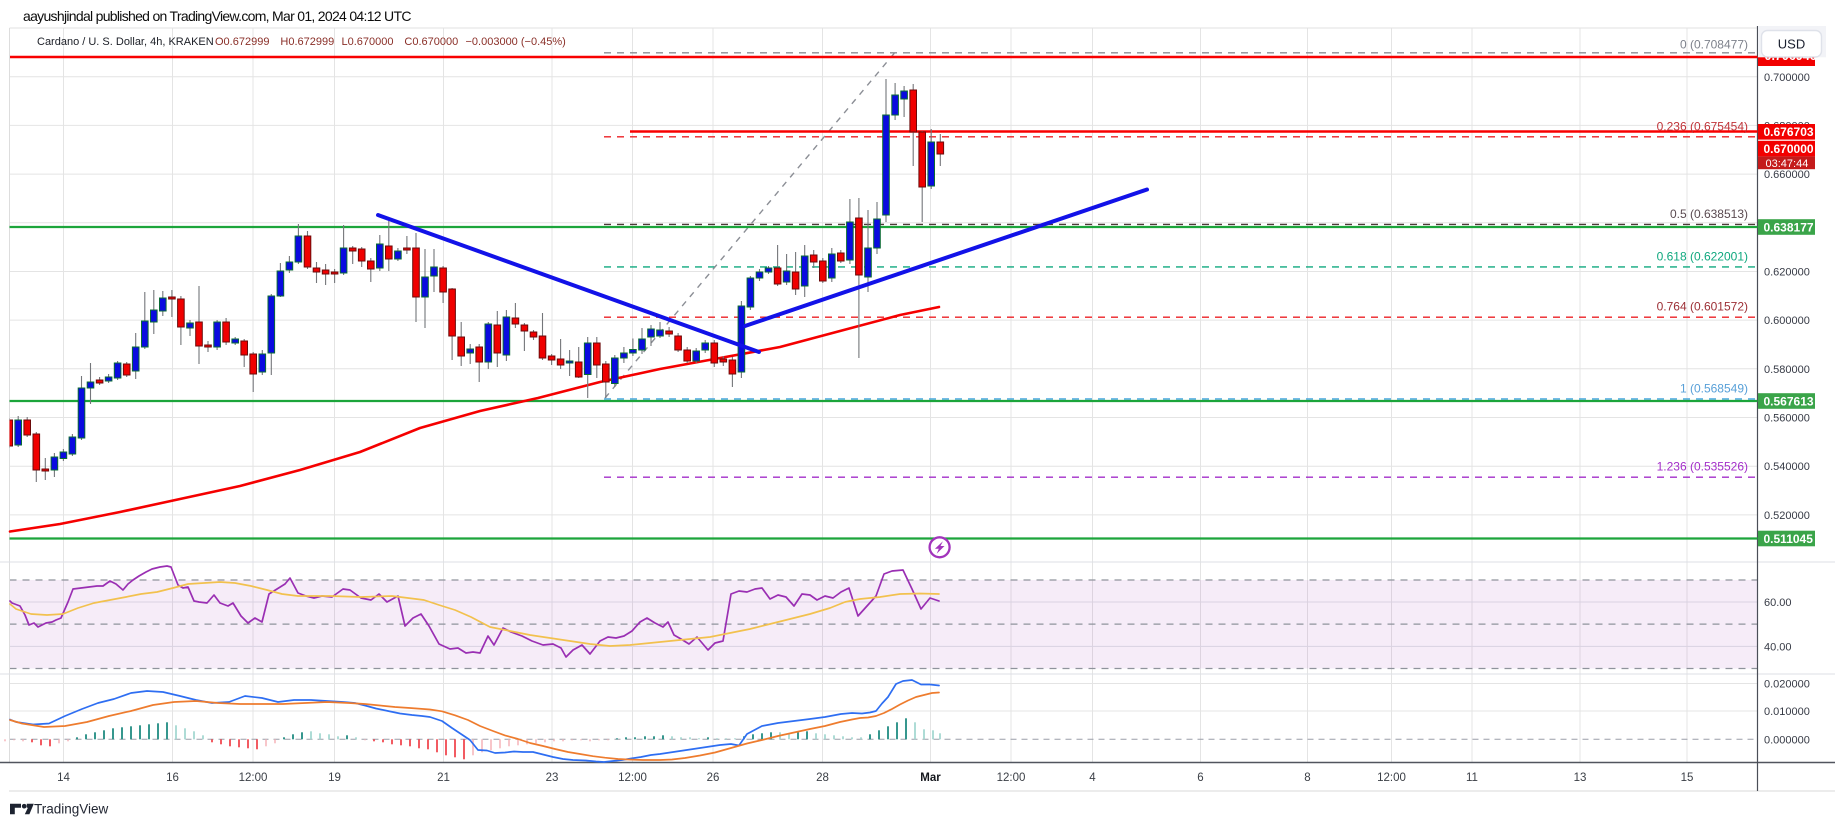 This screenshot has width=1835, height=832. Describe the element at coordinates (713, 778) in the screenshot. I see `svg-text: 26` at that location.